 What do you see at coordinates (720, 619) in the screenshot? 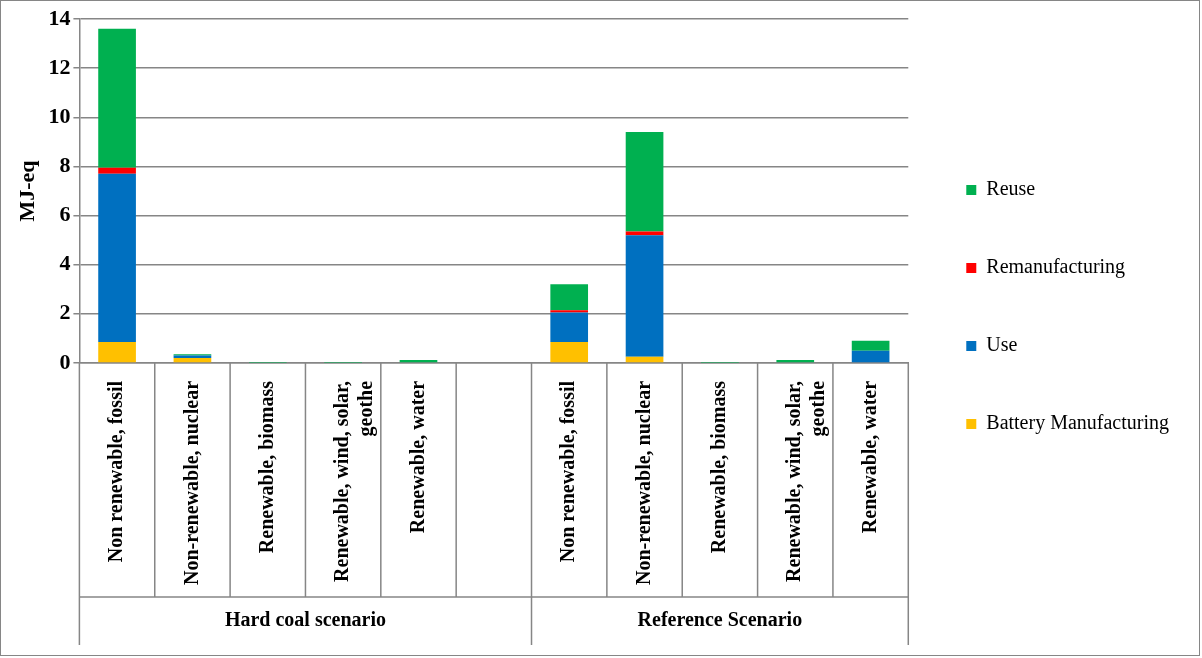
I see `text: Reference Scenario` at bounding box center [720, 619].